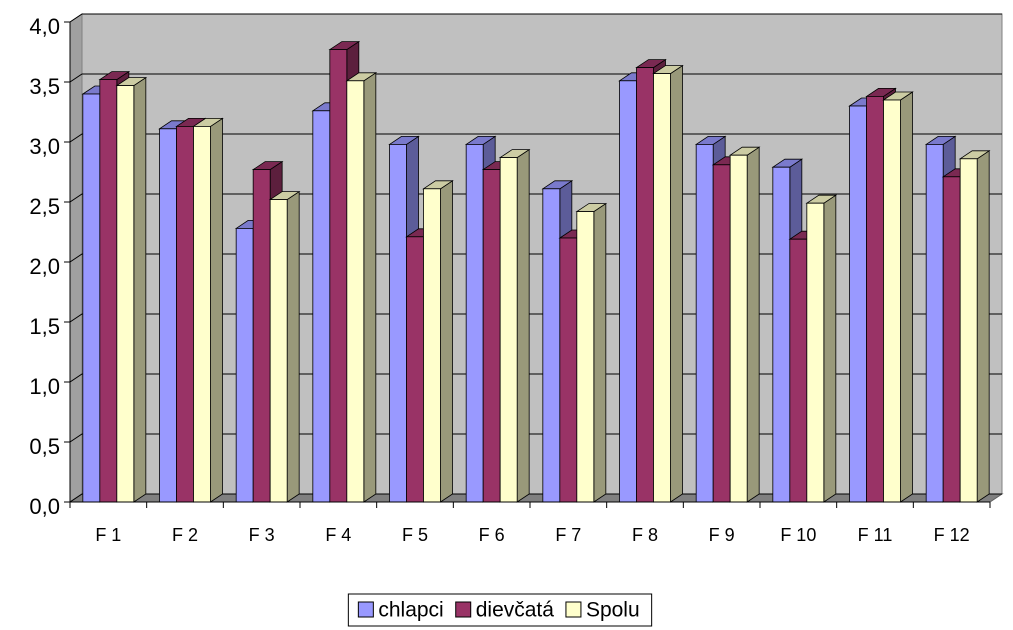  I want to click on y-tick-label: 0,0, so click(44, 506).